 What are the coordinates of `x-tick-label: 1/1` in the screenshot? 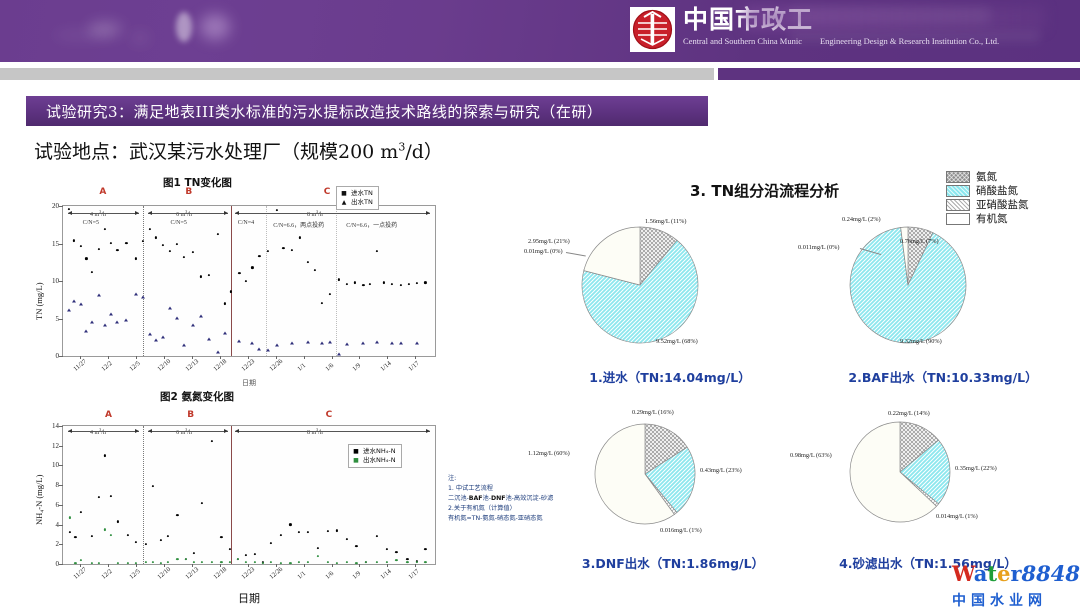 It's located at (301, 367).